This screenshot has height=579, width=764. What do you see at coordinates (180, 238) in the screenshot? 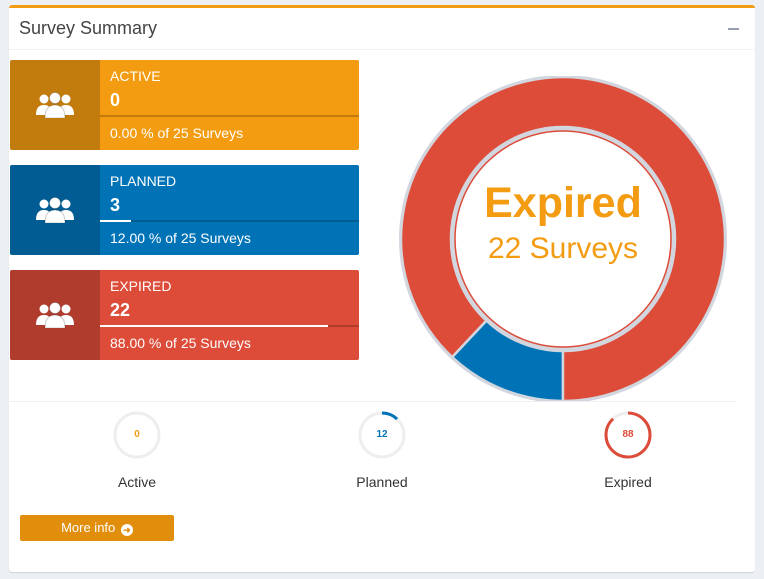
I see `progress-description: 12.00 % of 25 Surveys` at bounding box center [180, 238].